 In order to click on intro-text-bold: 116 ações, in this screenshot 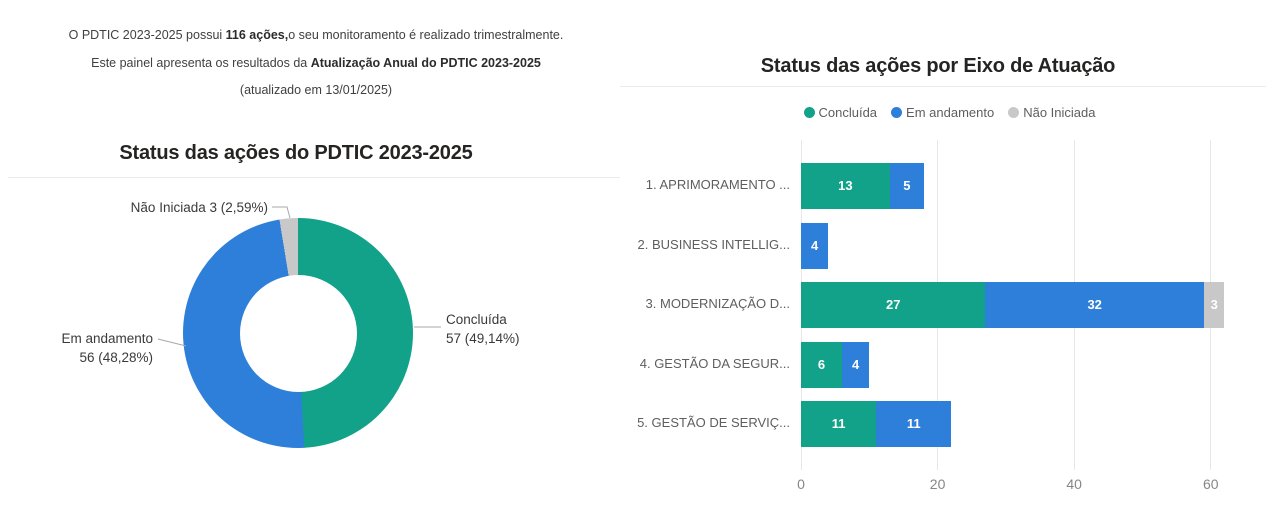, I will do `click(257, 35)`.